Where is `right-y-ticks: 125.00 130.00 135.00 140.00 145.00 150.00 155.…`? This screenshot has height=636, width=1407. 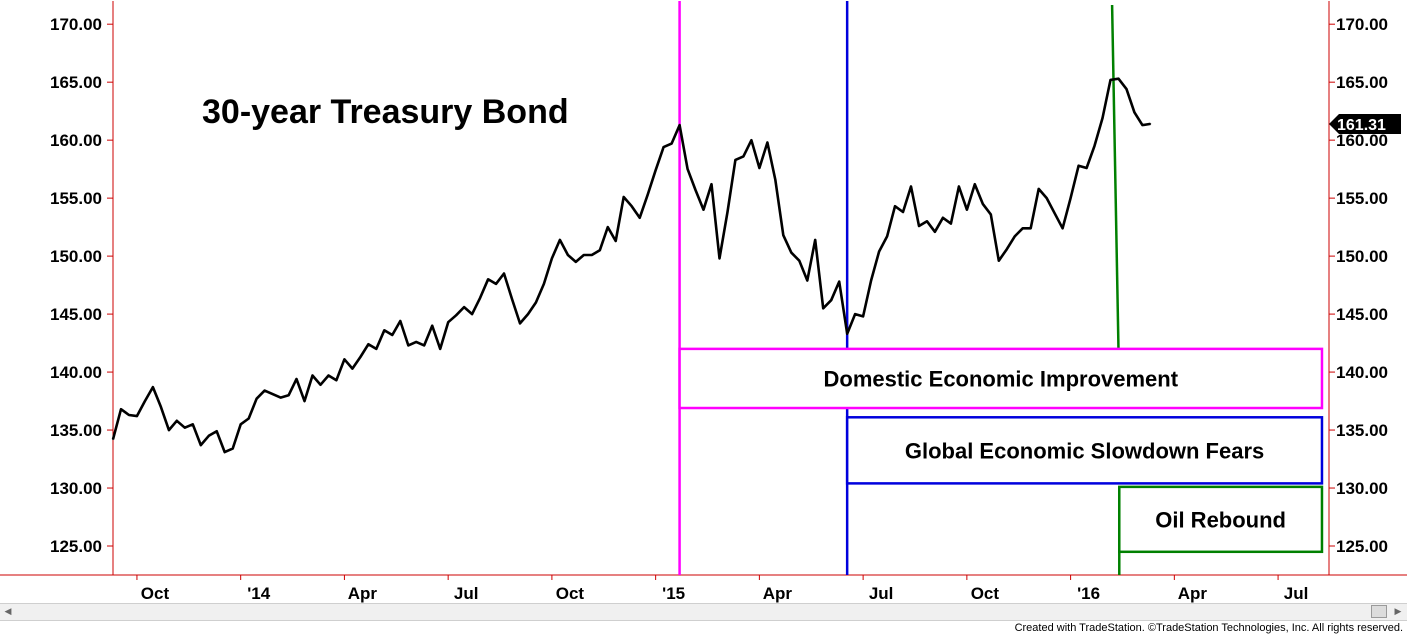
right-y-ticks: 125.00 130.00 135.00 140.00 145.00 150.00 155.… is located at coordinates (1358, 285).